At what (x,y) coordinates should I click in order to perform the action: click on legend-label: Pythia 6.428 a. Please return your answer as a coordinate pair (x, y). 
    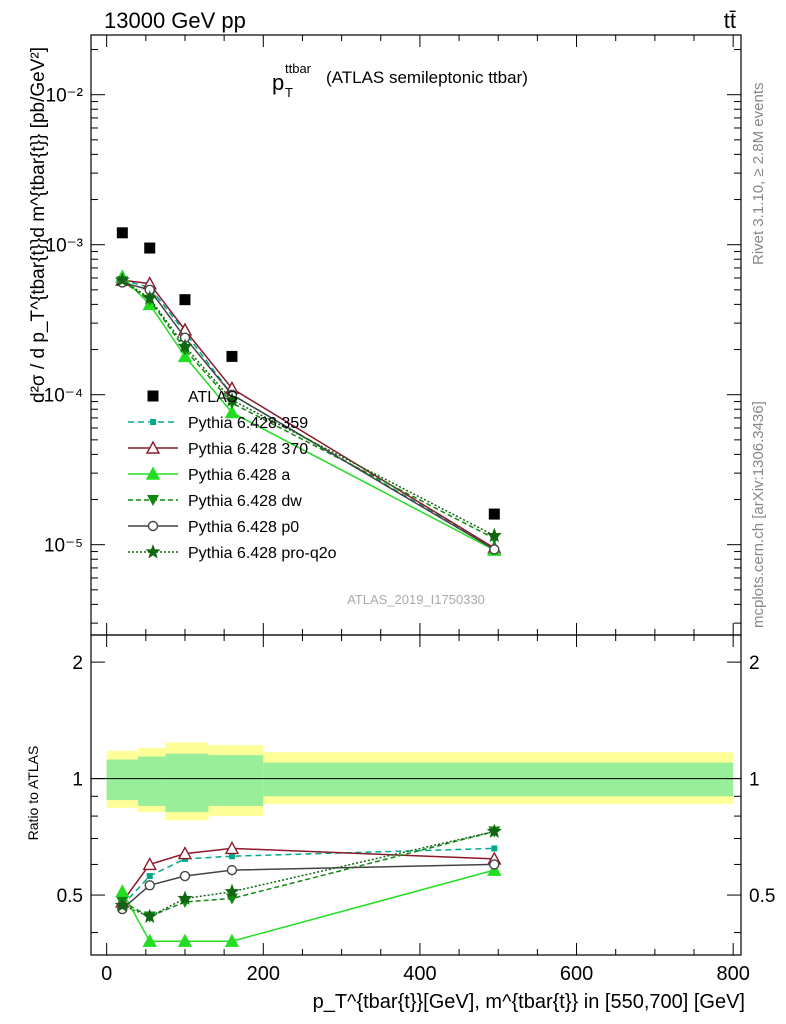
    Looking at the image, I should click on (239, 475).